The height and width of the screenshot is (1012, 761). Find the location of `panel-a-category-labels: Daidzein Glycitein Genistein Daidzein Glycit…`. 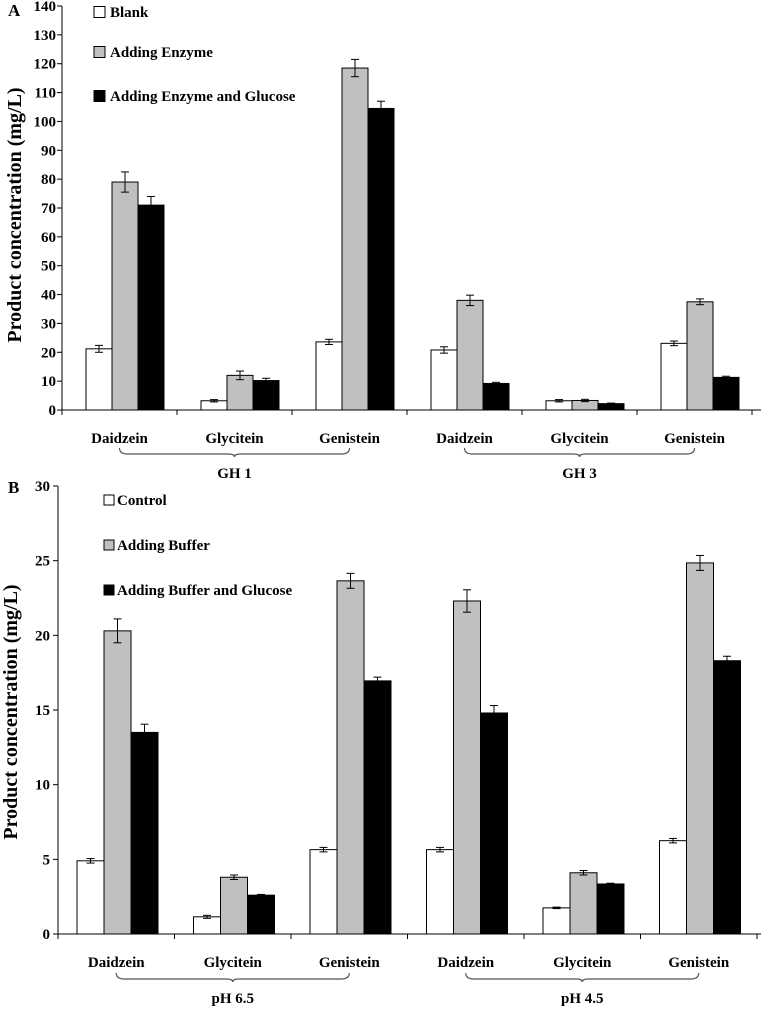

panel-a-category-labels: Daidzein Glycitein Genistein Daidzein Glycit… is located at coordinates (408, 439).